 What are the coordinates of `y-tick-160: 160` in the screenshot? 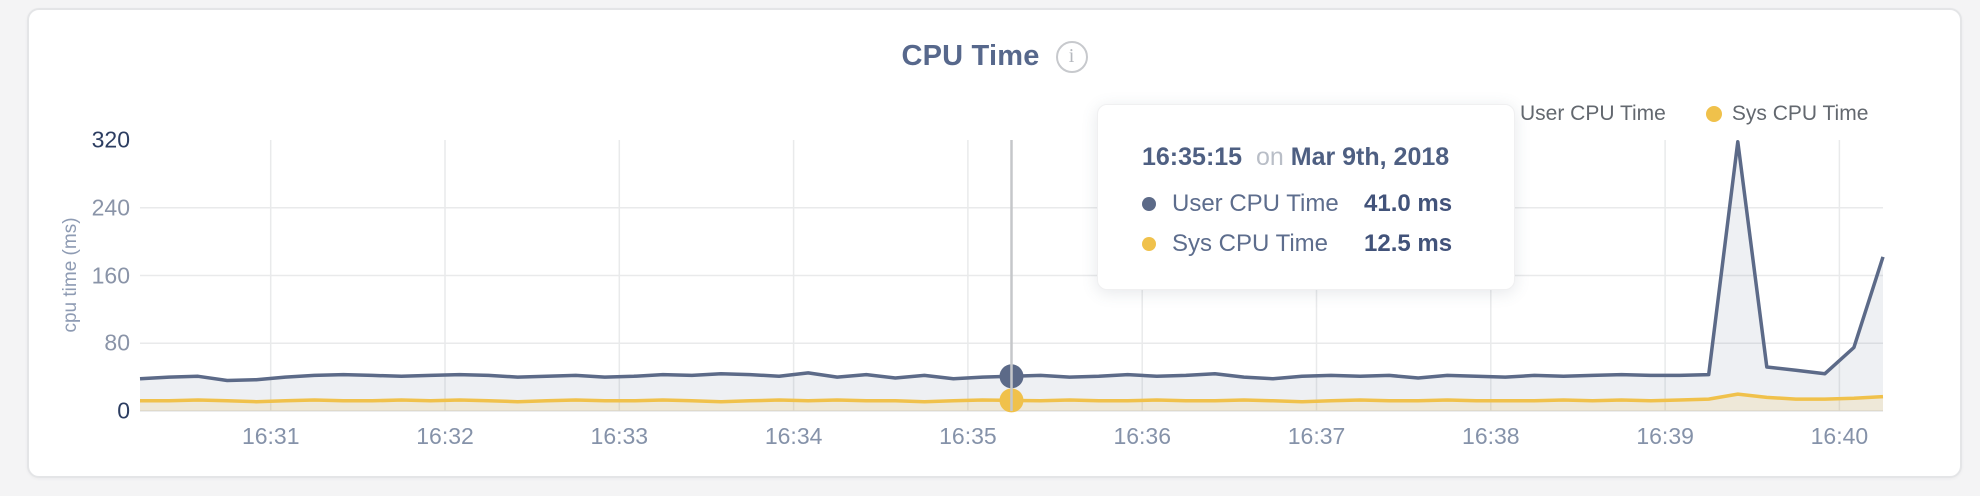 It's located at (110, 275).